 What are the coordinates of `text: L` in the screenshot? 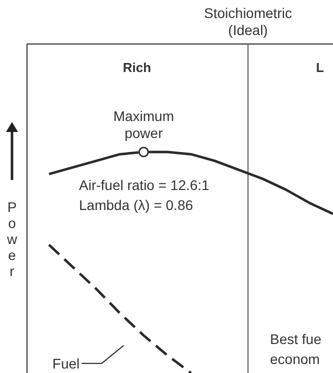 It's located at (320, 67).